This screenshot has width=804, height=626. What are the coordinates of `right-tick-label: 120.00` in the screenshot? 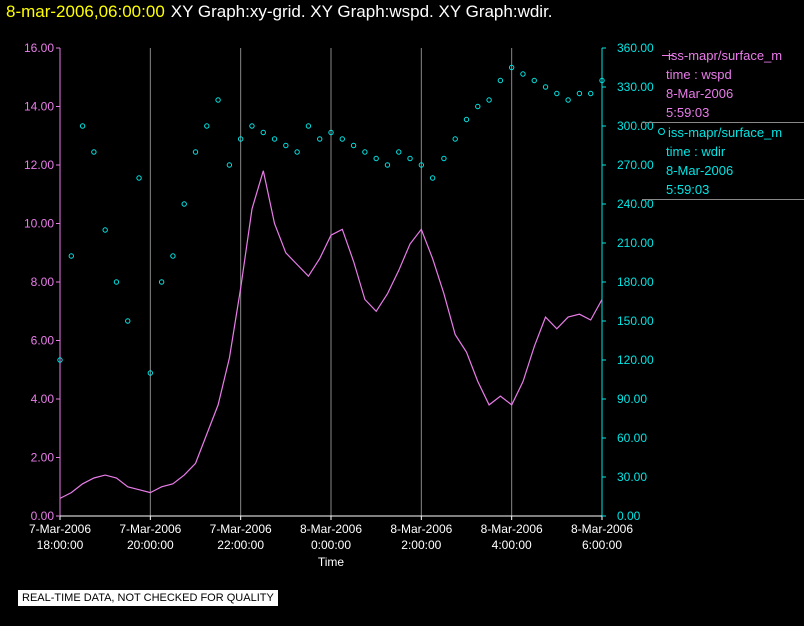 It's located at (635, 360).